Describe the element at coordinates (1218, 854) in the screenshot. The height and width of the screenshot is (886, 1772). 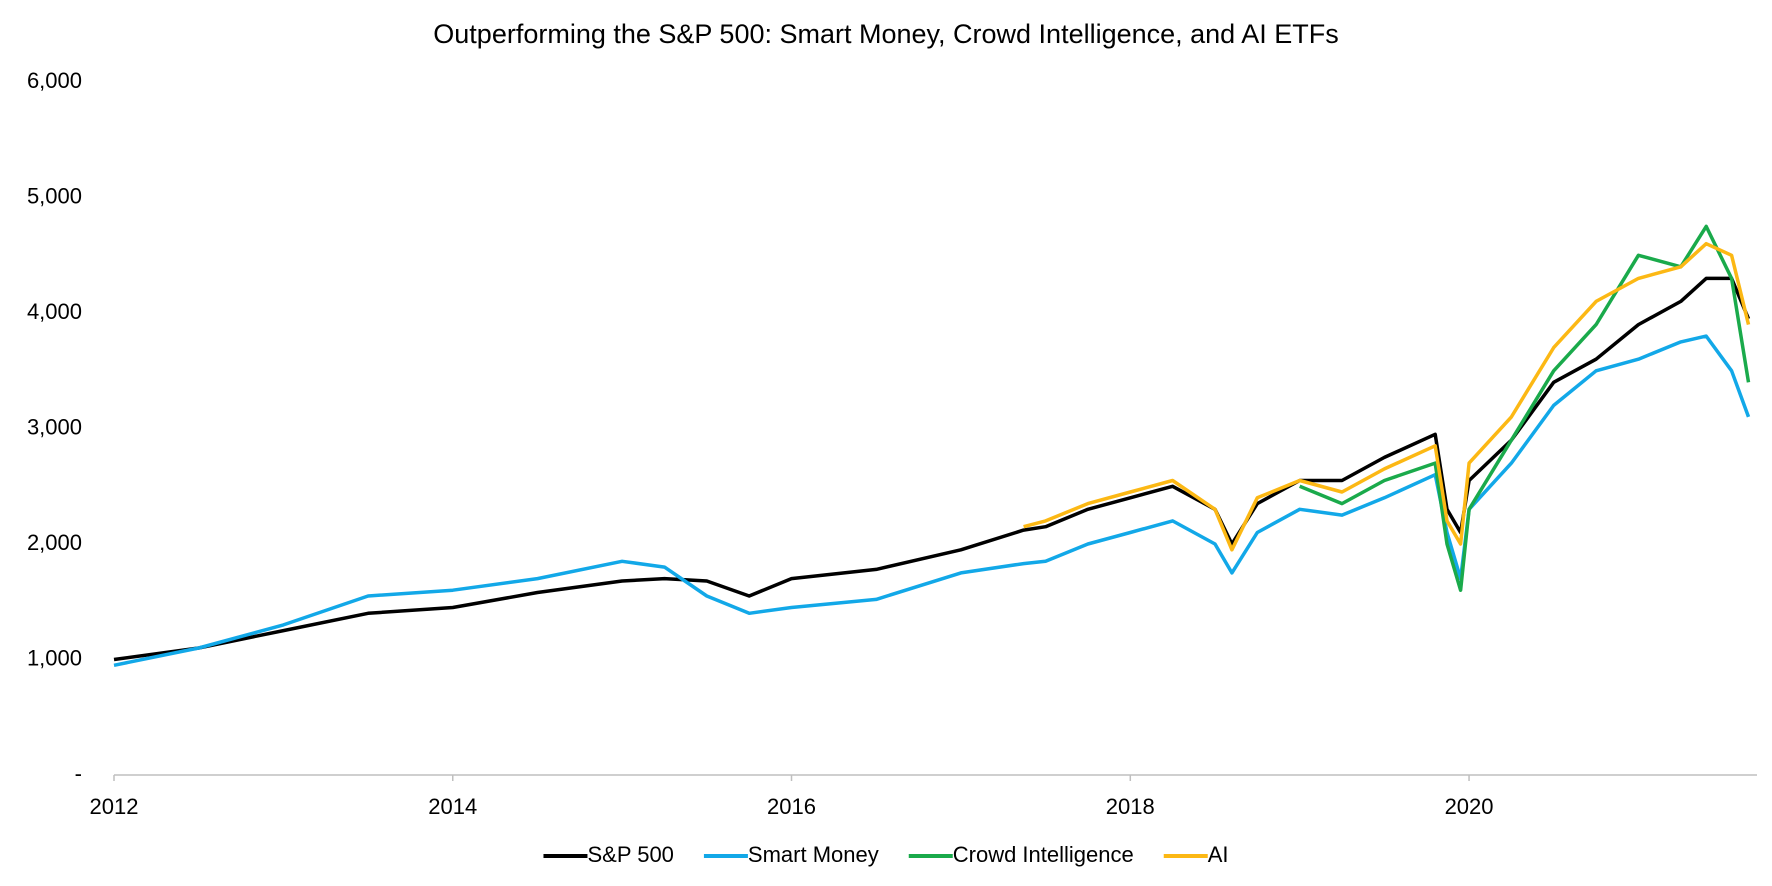
I see `legend-label: AI` at that location.